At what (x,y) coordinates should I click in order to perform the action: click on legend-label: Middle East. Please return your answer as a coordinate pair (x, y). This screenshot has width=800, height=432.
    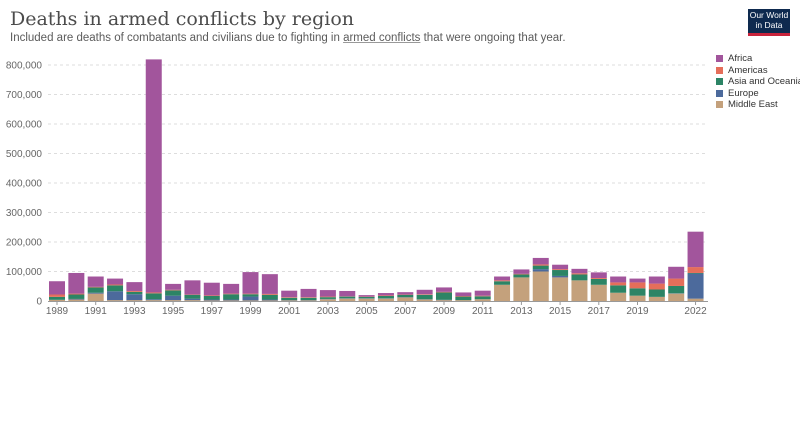
    Looking at the image, I should click on (753, 105).